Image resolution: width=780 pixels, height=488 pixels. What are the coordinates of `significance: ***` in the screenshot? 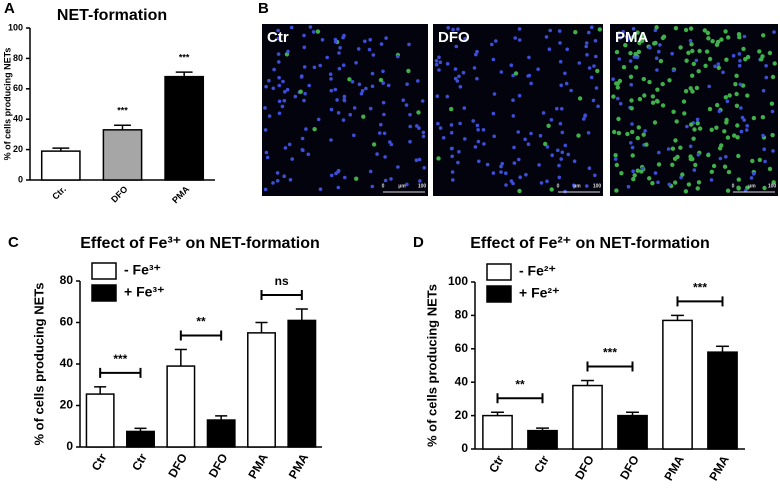 It's located at (122, 111).